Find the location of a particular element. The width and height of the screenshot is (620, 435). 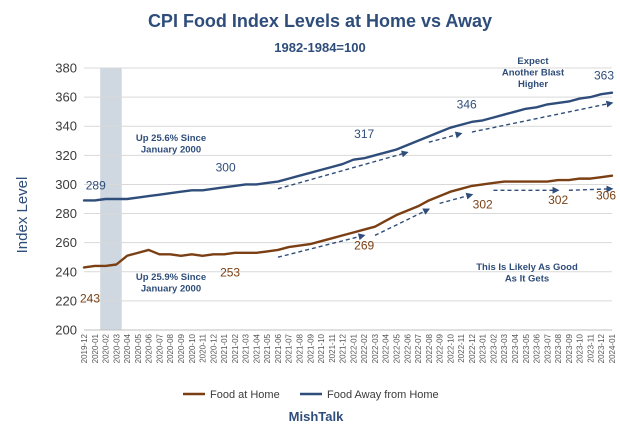

x-tick-label: 2022-07 is located at coordinates (418, 348).